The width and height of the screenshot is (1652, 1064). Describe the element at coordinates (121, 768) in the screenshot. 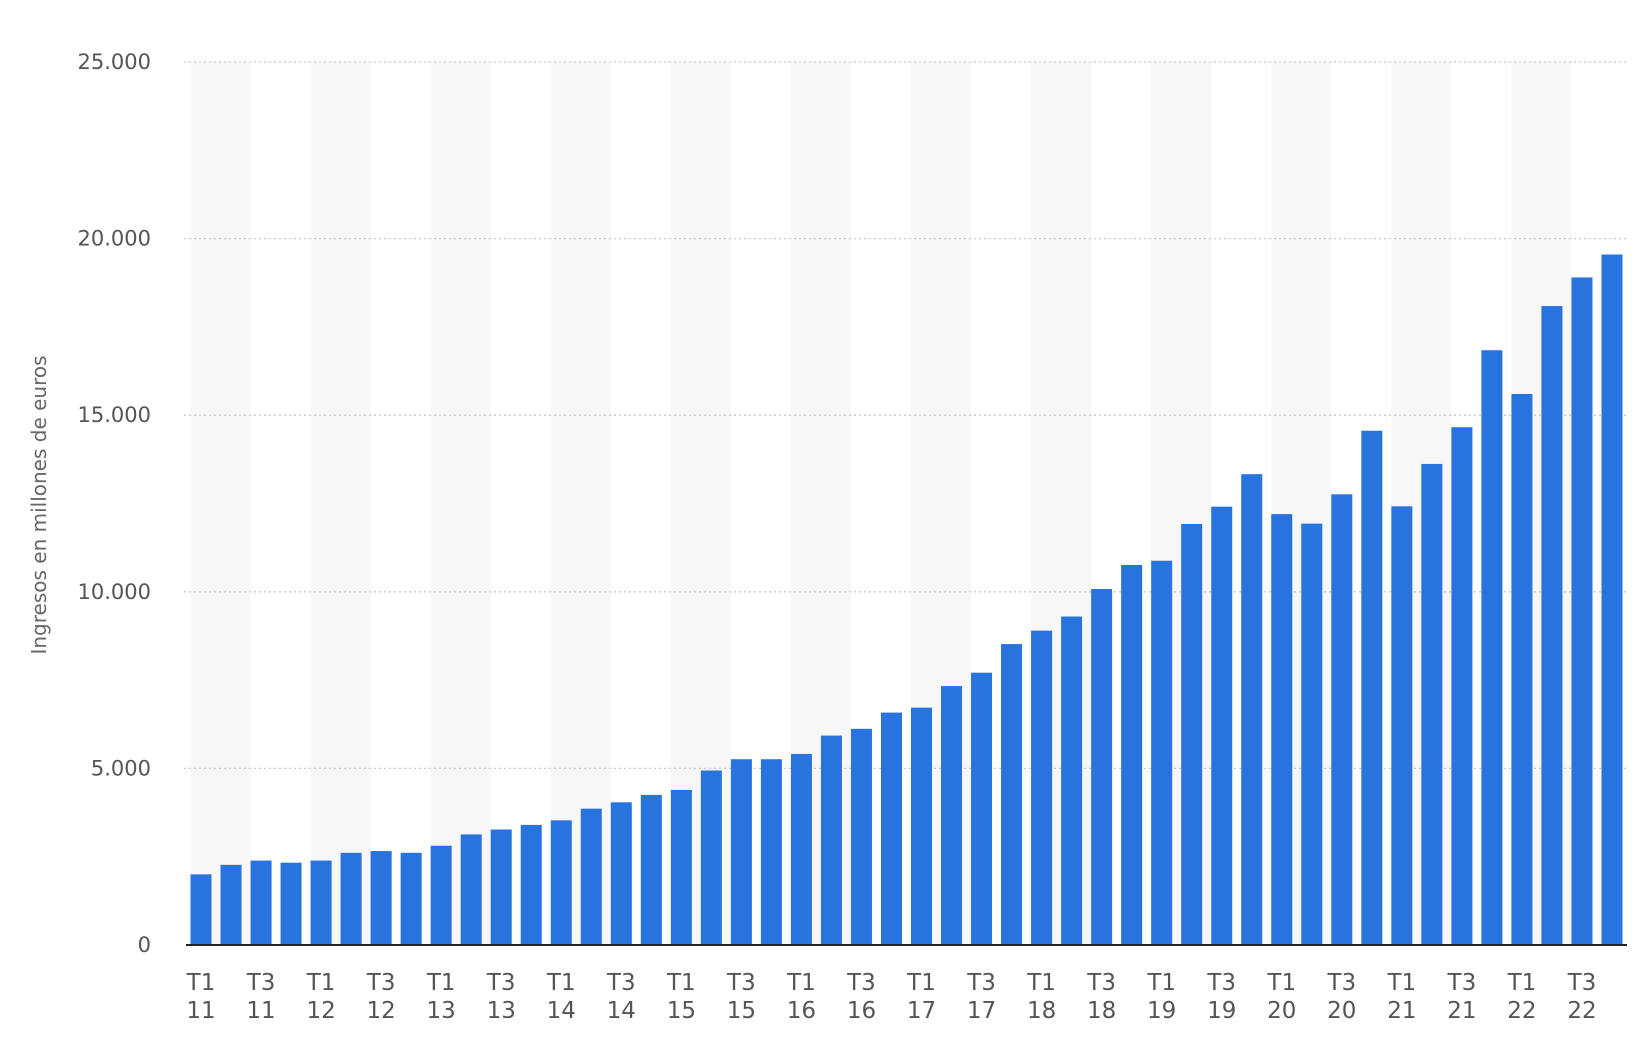

I see `y-tick-label: 5.000` at that location.